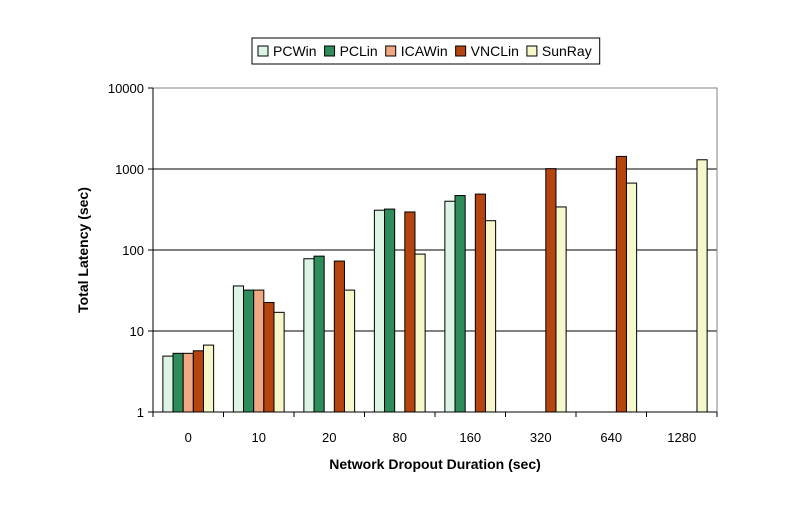 The height and width of the screenshot is (522, 791). What do you see at coordinates (129, 169) in the screenshot?
I see `y-tick-label: 1000` at bounding box center [129, 169].